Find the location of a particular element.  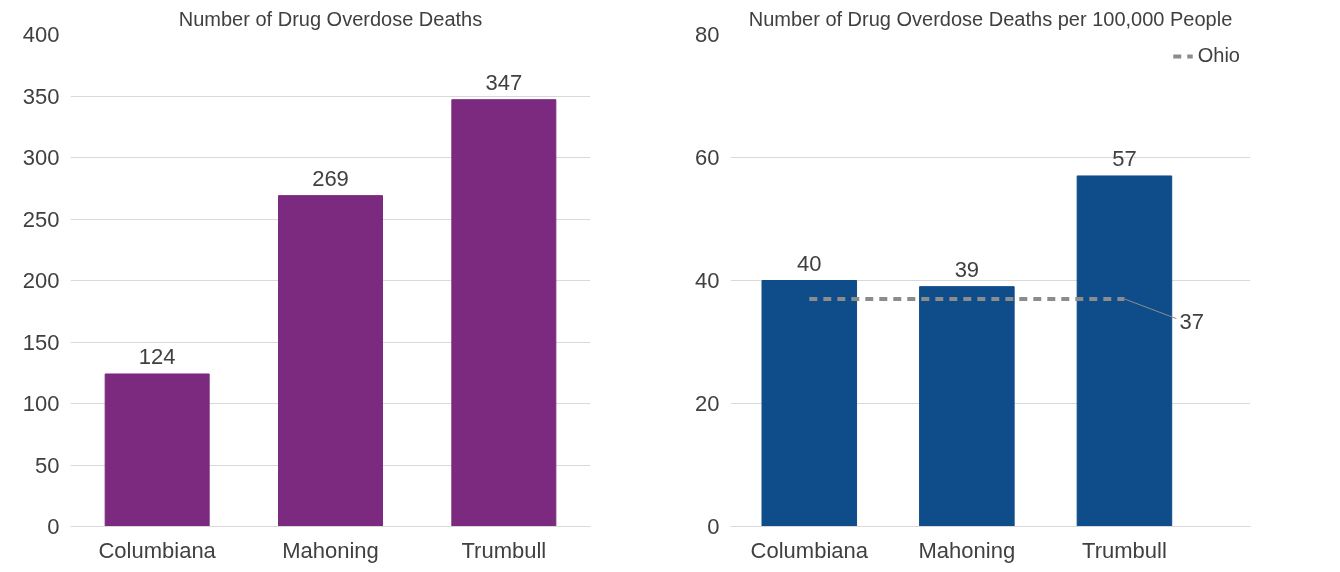

data-label: 39 is located at coordinates (967, 269).